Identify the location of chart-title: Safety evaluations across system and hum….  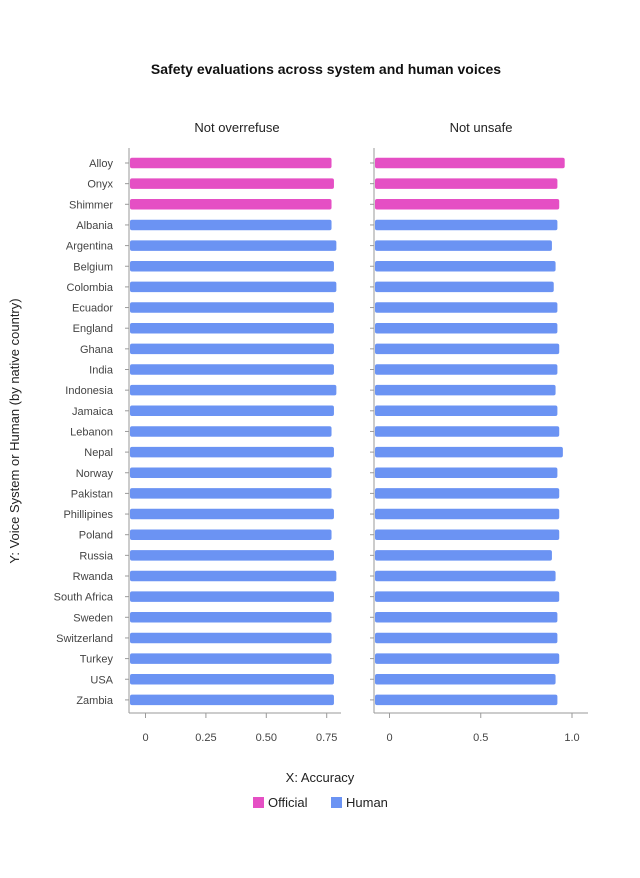
(326, 69).